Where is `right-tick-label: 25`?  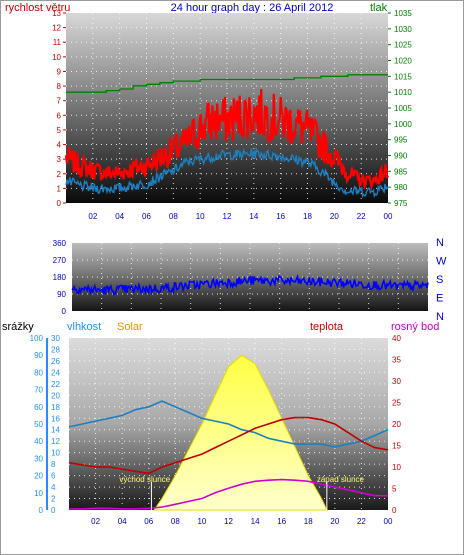
right-tick-label: 25 is located at coordinates (396, 403).